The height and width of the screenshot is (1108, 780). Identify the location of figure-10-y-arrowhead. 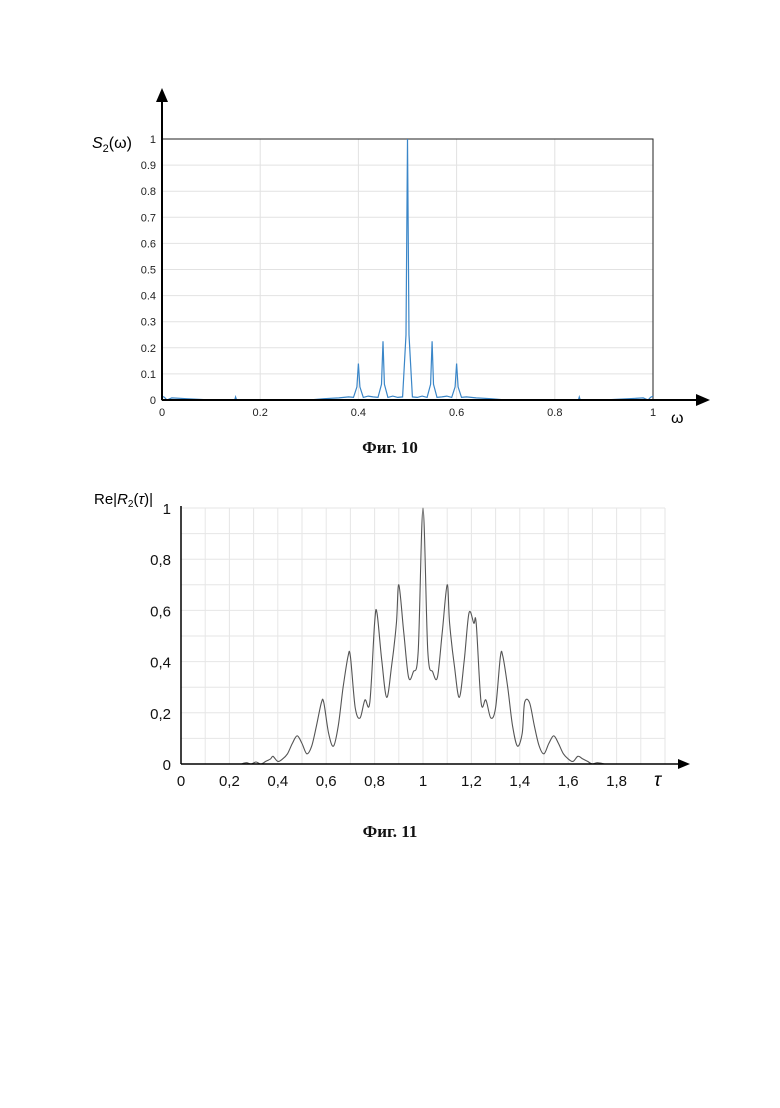
(162, 95).